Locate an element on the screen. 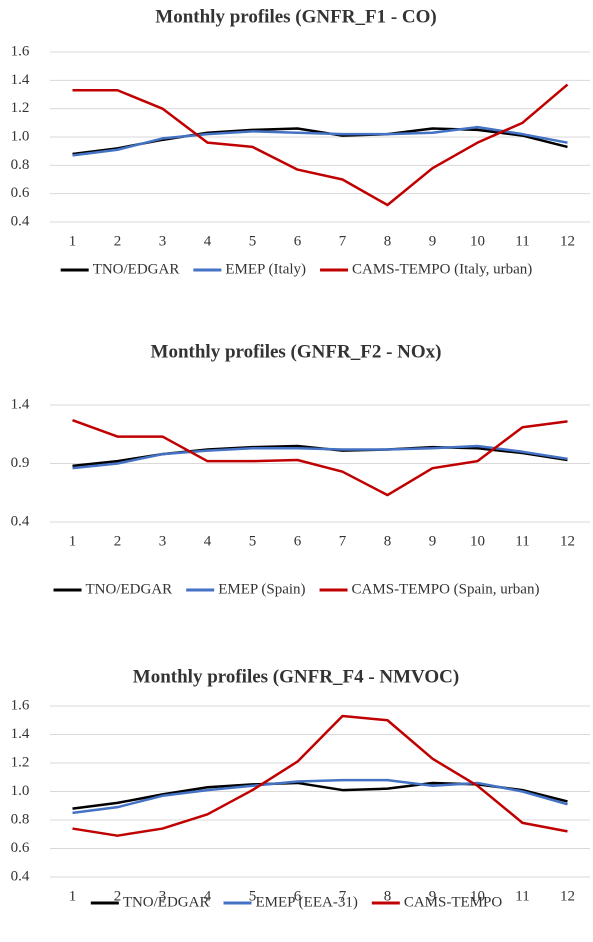 This screenshot has width=593, height=942. chart-title: Monthly profiles (GNFR_F1 - CO) is located at coordinates (295, 16).